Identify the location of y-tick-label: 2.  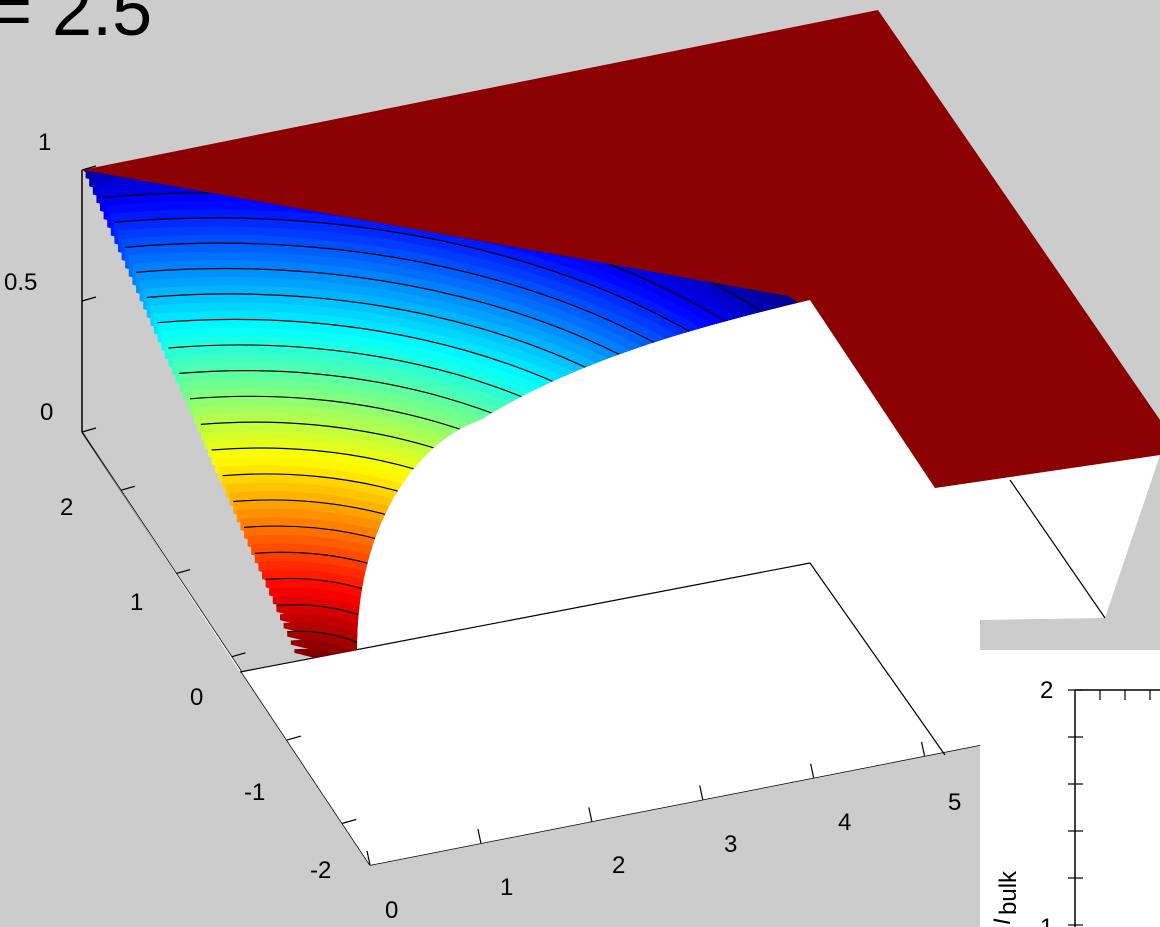
(66, 507).